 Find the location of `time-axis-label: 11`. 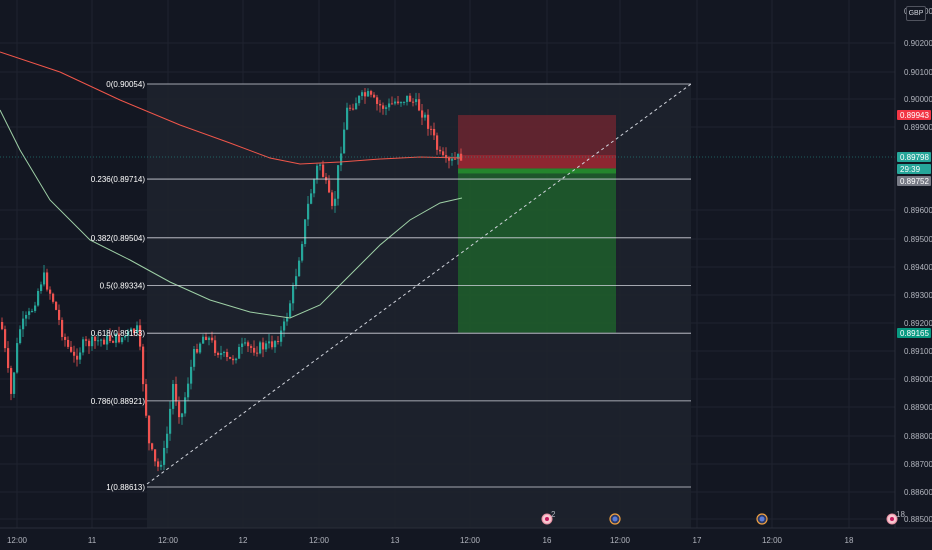

time-axis-label: 11 is located at coordinates (92, 540).